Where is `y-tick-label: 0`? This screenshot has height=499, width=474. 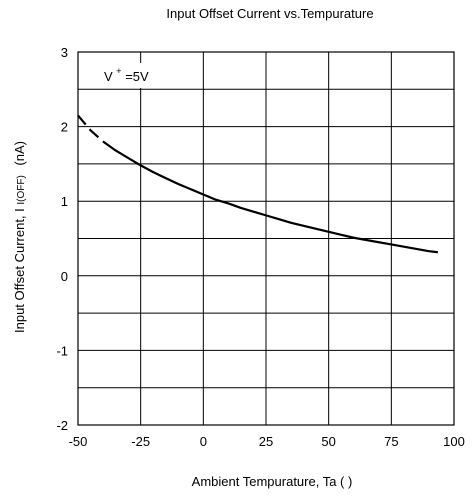 y-tick-label: 0 is located at coordinates (64, 276).